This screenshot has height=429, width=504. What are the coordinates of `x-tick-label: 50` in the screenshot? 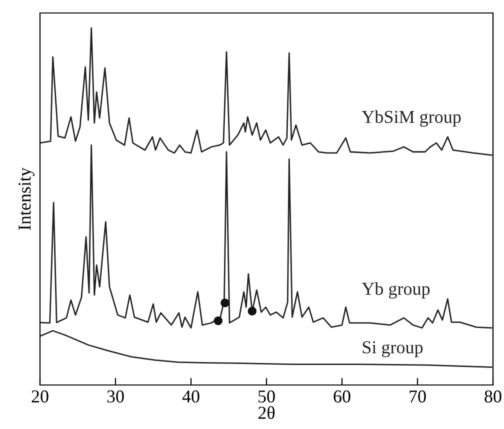 It's located at (266, 396).